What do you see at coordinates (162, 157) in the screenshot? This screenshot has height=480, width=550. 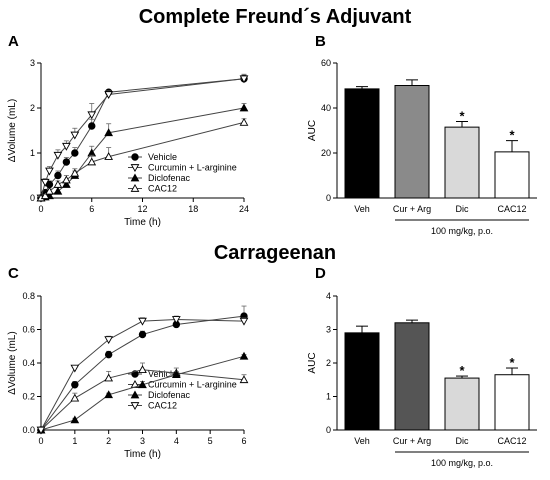 I see `panel-a-legend-label: Vehicle` at bounding box center [162, 157].